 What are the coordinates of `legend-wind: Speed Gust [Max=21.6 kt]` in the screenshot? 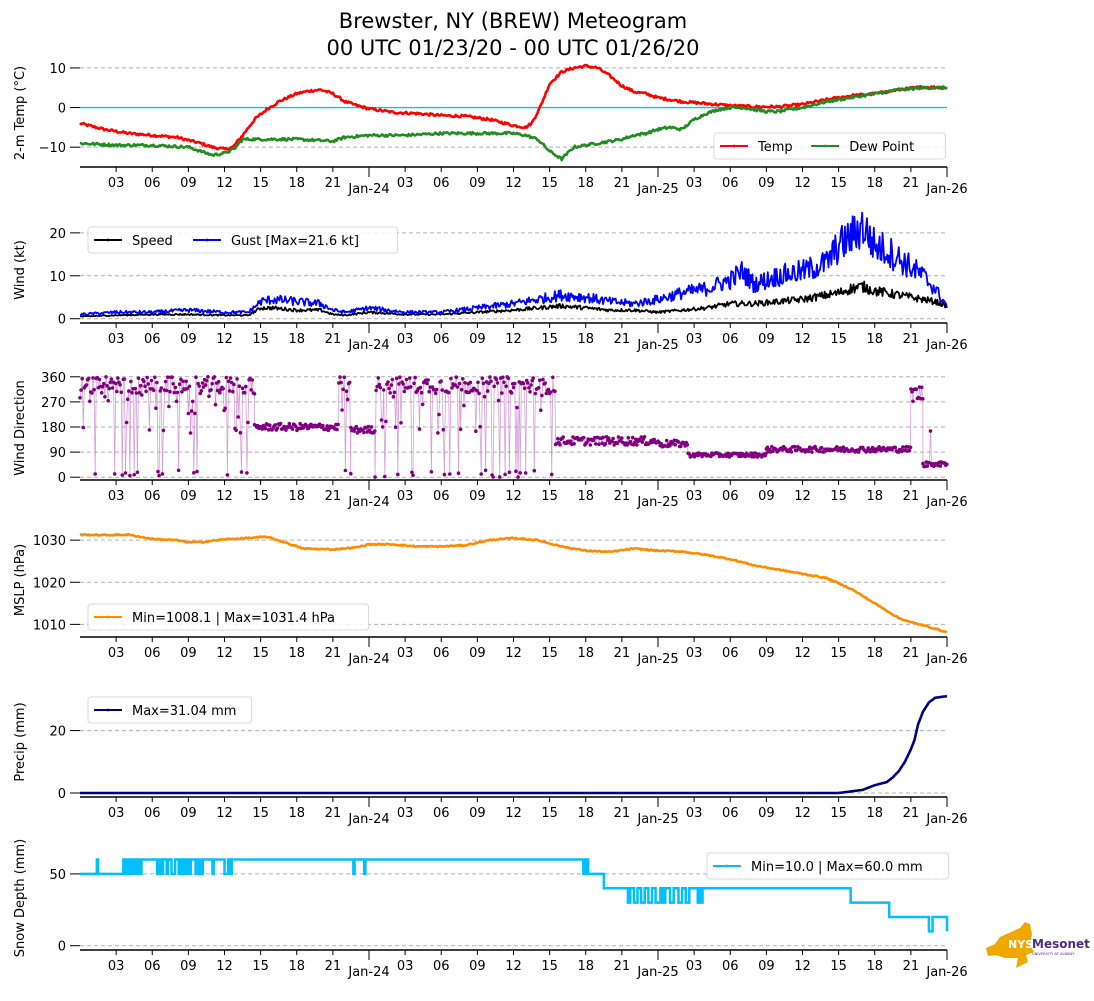 It's located at (242, 240).